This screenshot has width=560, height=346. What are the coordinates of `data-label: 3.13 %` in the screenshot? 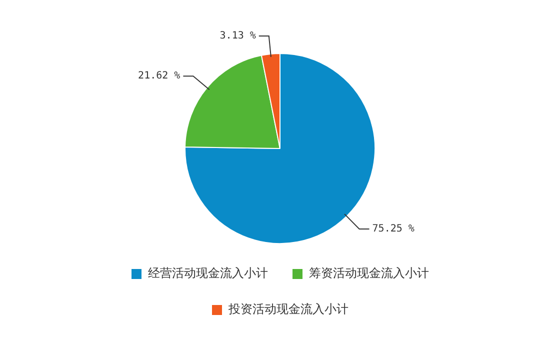 It's located at (238, 36).